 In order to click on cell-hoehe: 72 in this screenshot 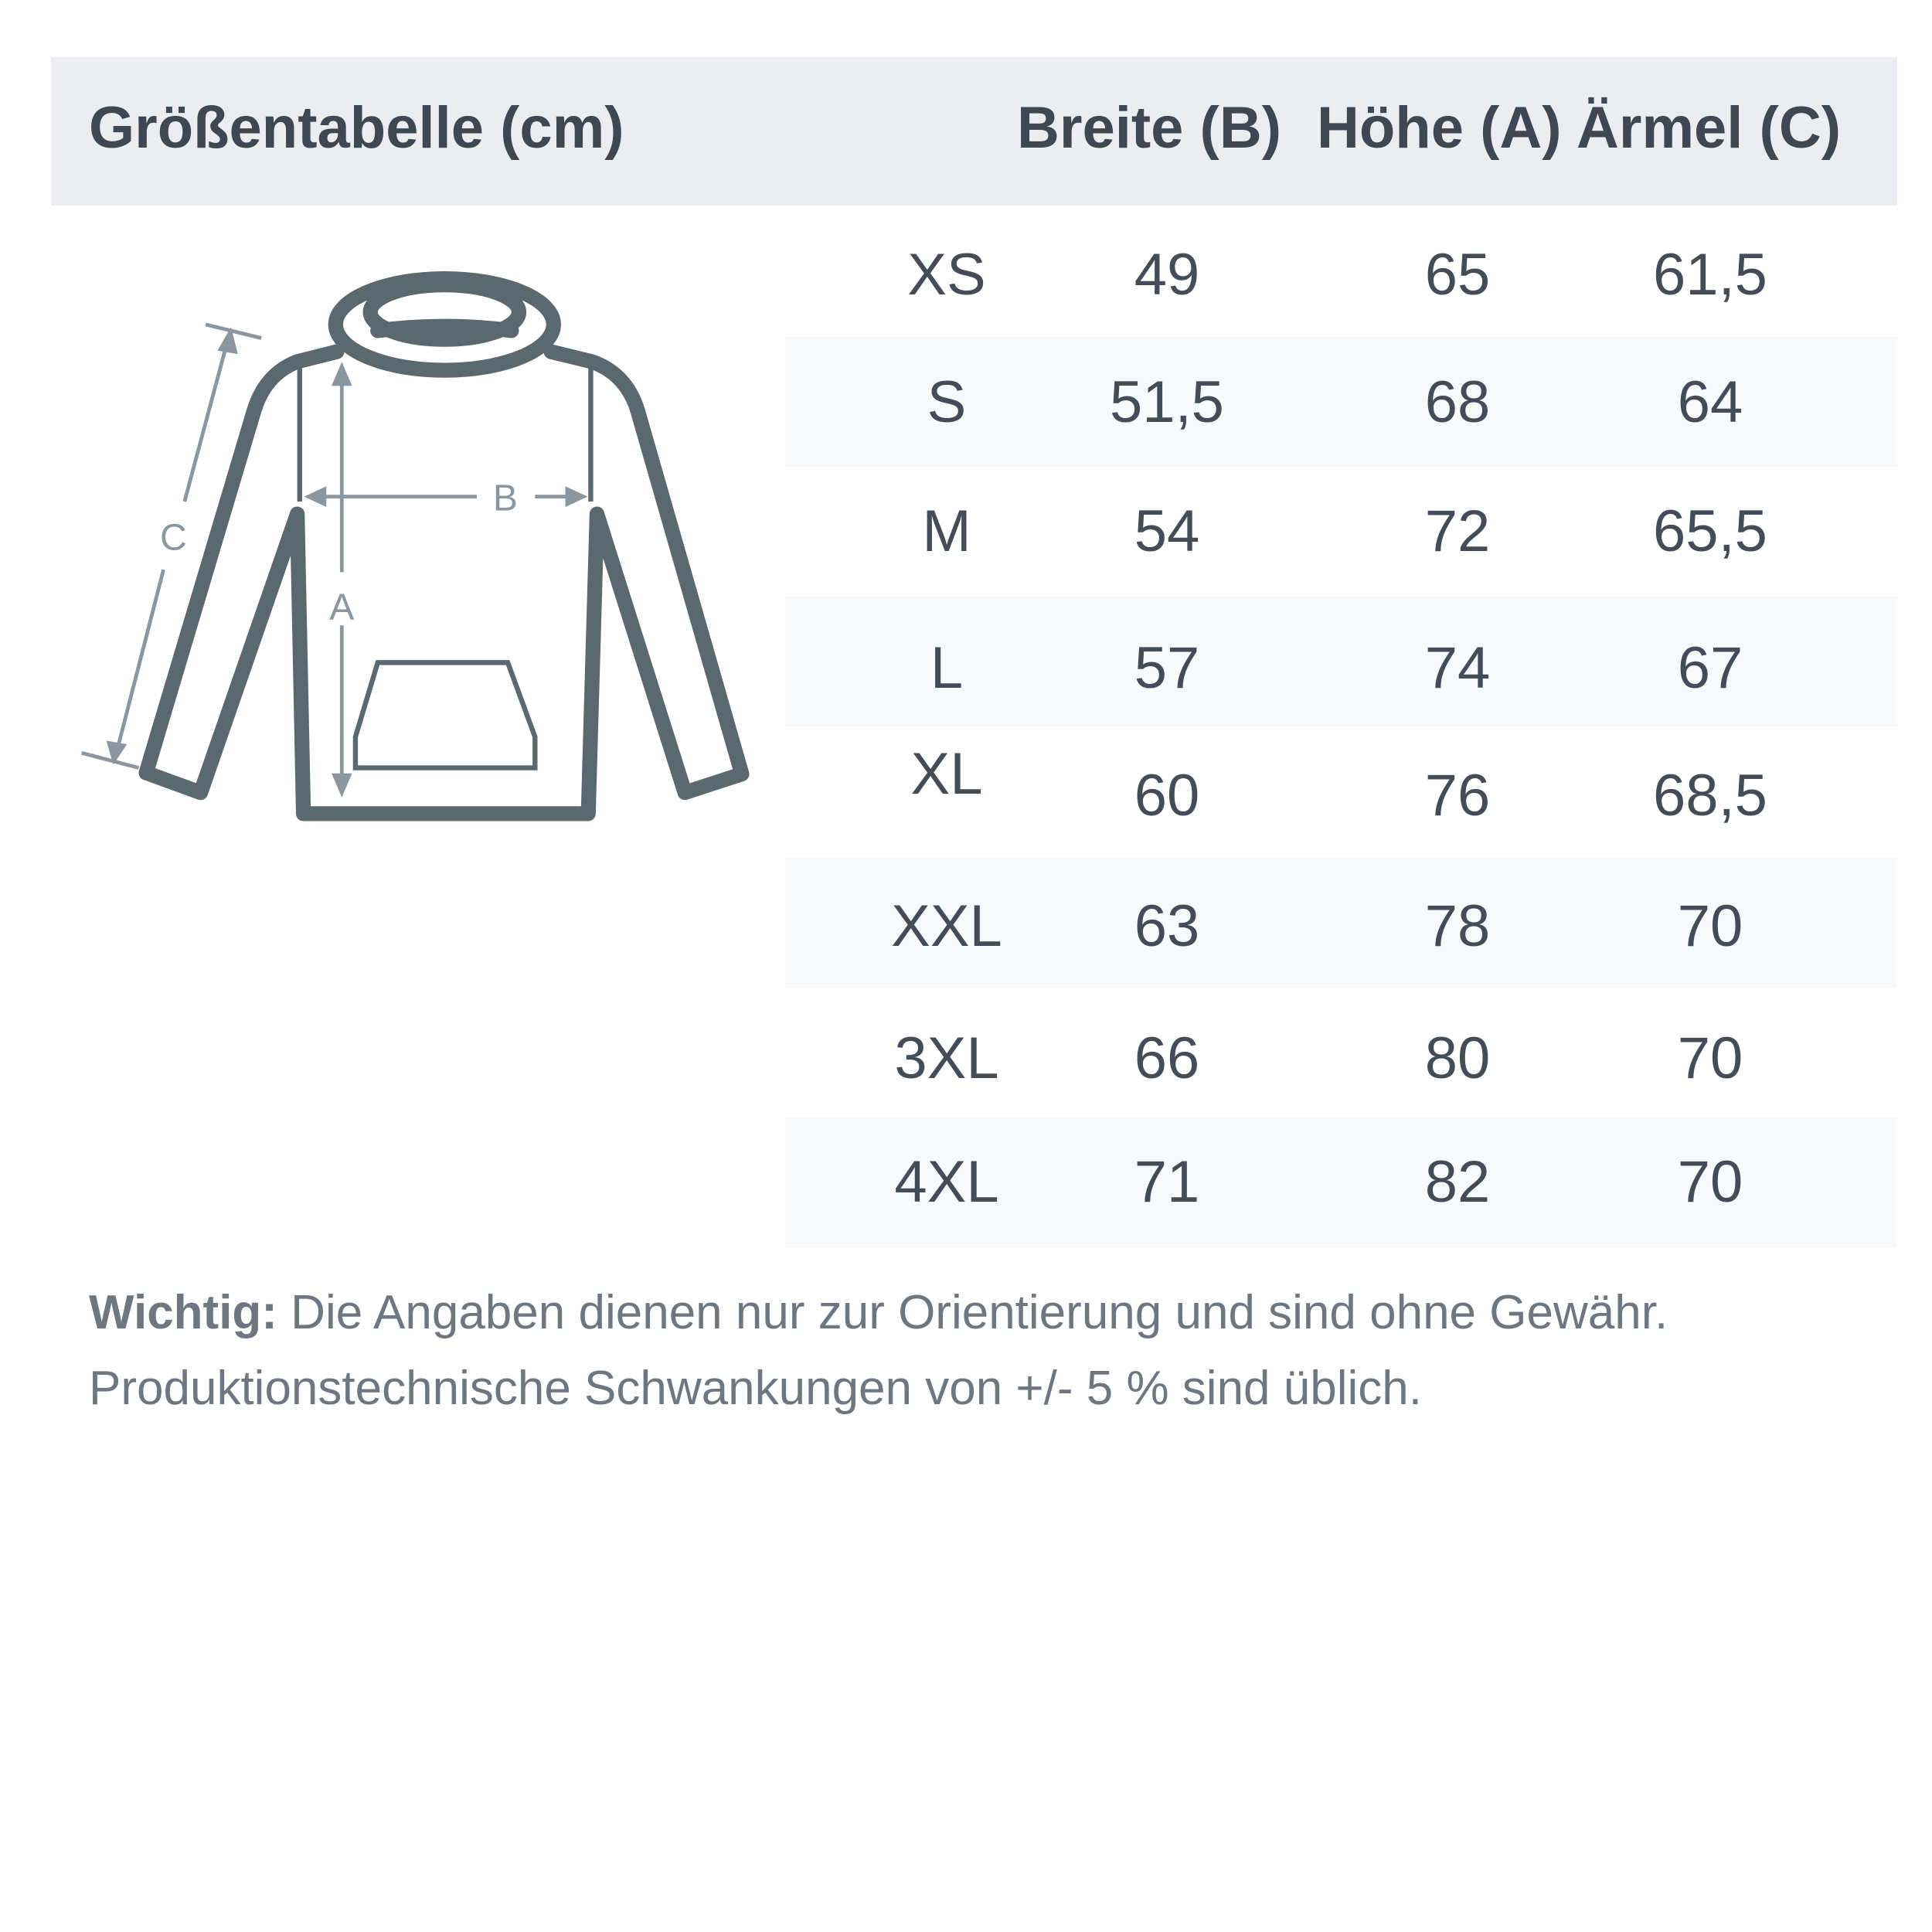, I will do `click(1458, 531)`.